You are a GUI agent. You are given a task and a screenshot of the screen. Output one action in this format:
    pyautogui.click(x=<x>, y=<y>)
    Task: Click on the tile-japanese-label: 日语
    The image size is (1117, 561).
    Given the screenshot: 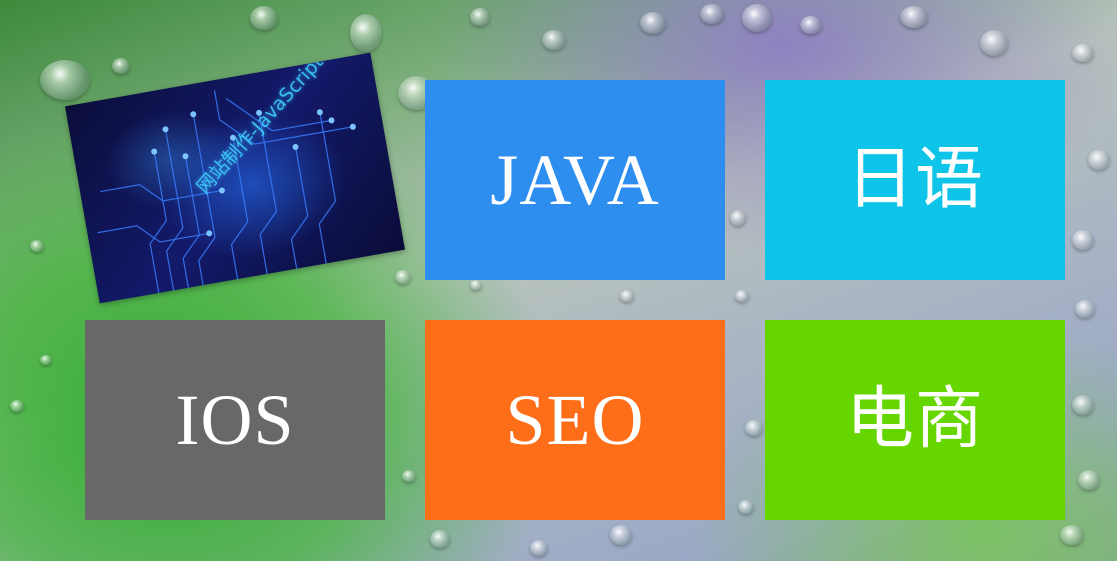 What is the action you would take?
    pyautogui.click(x=914, y=179)
    